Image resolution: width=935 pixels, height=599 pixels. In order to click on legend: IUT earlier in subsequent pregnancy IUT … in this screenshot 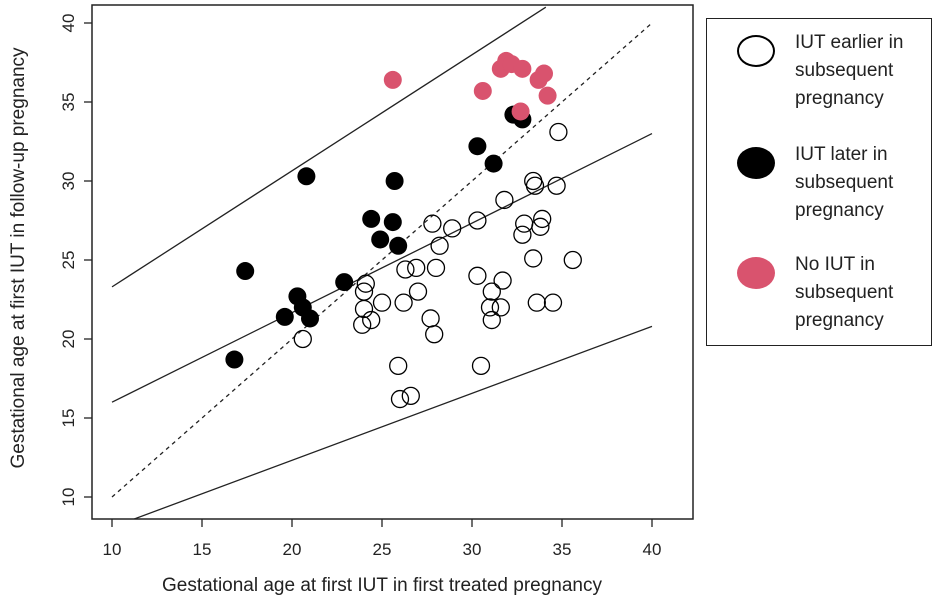, I will do `click(819, 182)`.